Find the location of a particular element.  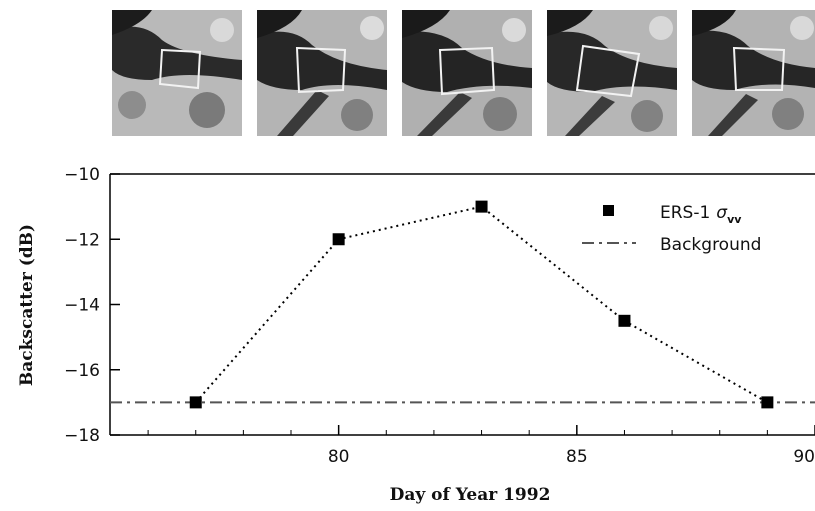

legend-label-ers1: ERS-1 σvv is located at coordinates (701, 214).